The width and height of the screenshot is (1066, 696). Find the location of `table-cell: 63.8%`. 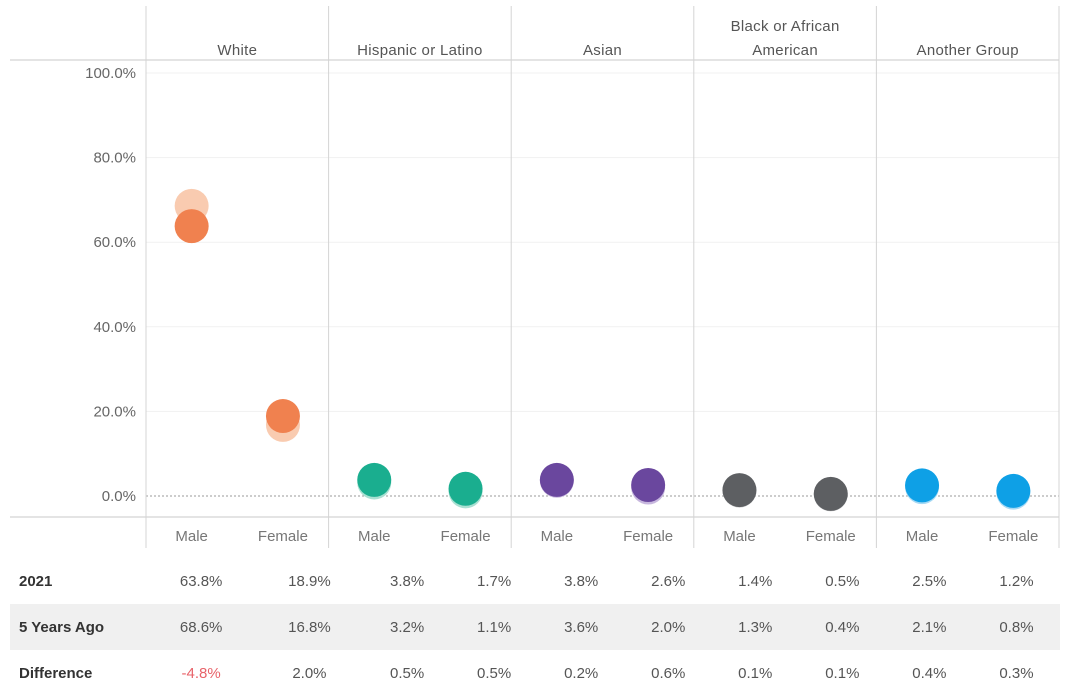

table-cell: 63.8% is located at coordinates (201, 581).